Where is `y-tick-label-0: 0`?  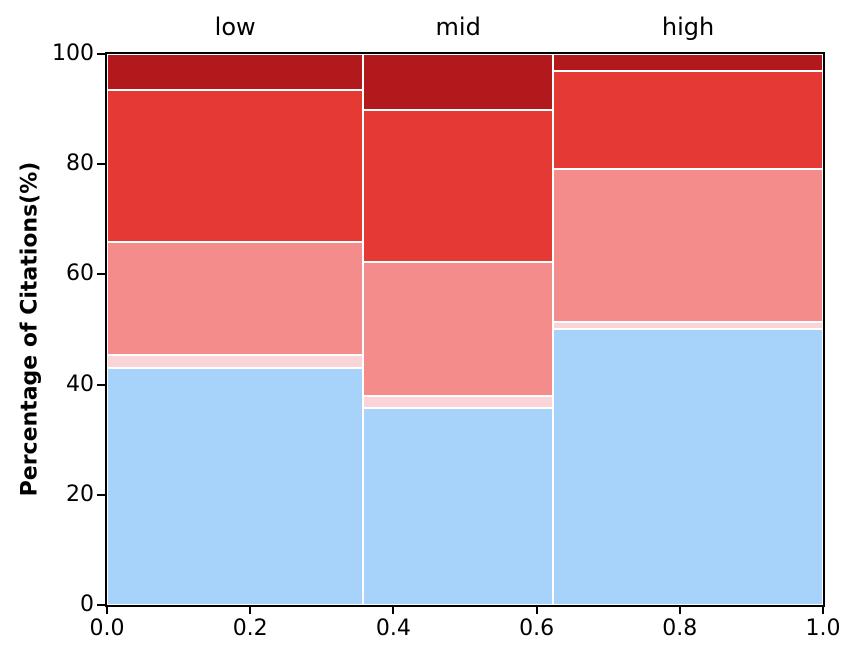
y-tick-label-0: 0 is located at coordinates (87, 604).